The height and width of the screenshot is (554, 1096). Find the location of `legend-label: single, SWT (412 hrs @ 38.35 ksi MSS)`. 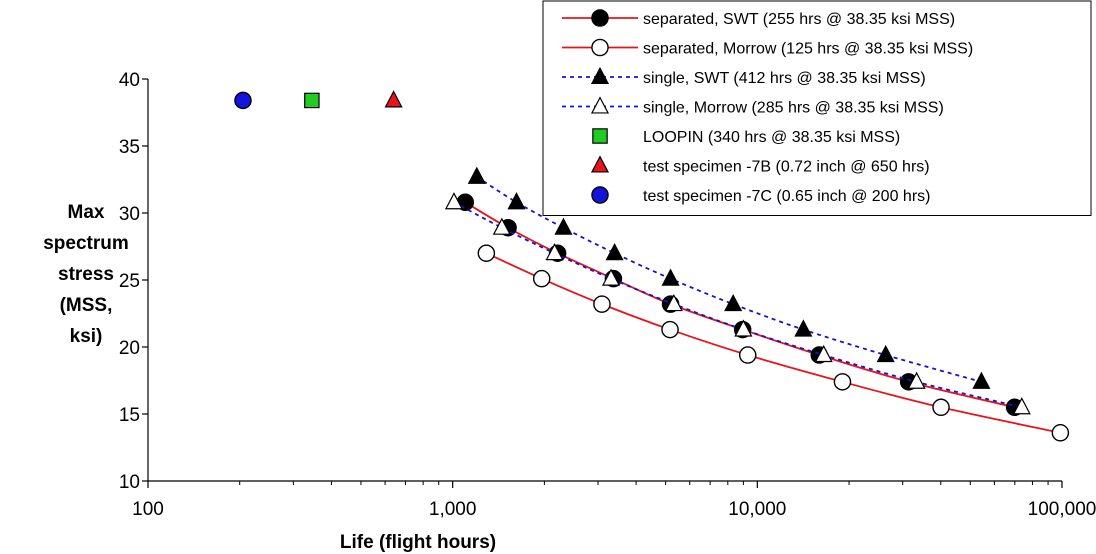

legend-label: single, SWT (412 hrs @ 38.35 ksi MSS) is located at coordinates (784, 78).